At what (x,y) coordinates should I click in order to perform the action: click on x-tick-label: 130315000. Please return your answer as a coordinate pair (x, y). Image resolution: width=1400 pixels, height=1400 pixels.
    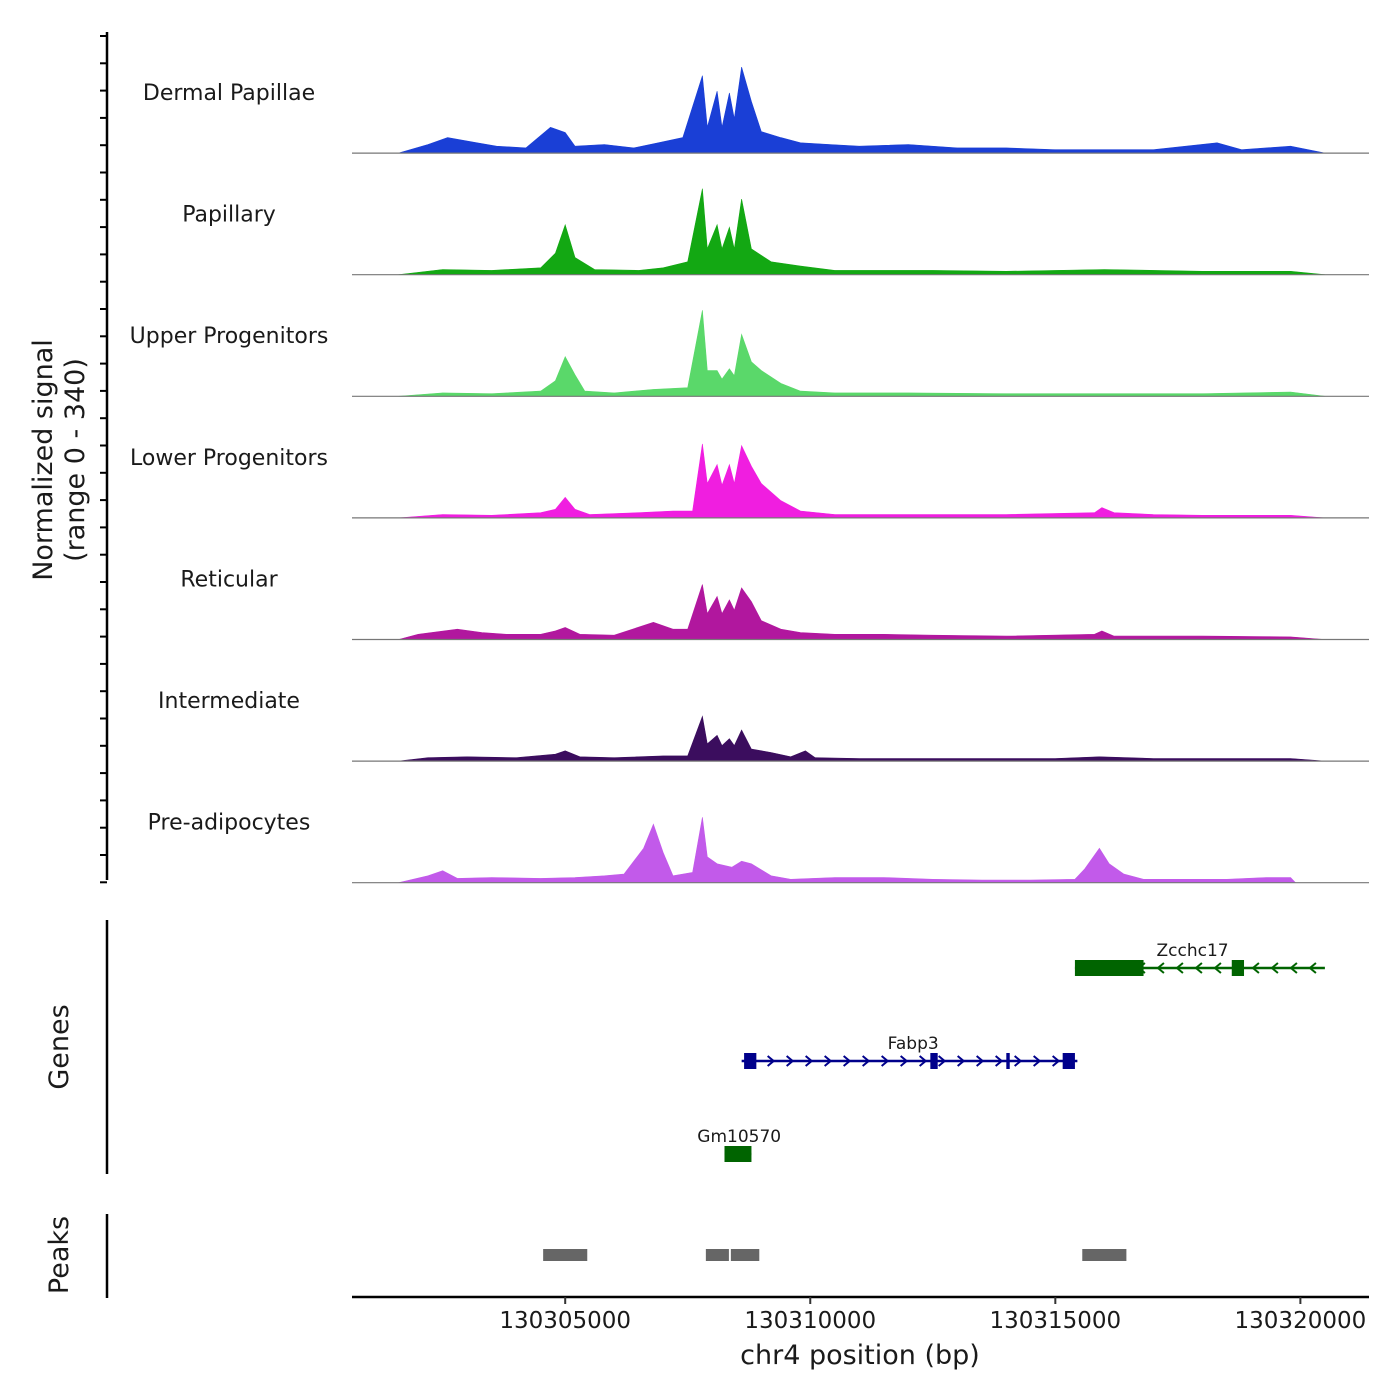
    Looking at the image, I should click on (1055, 1321).